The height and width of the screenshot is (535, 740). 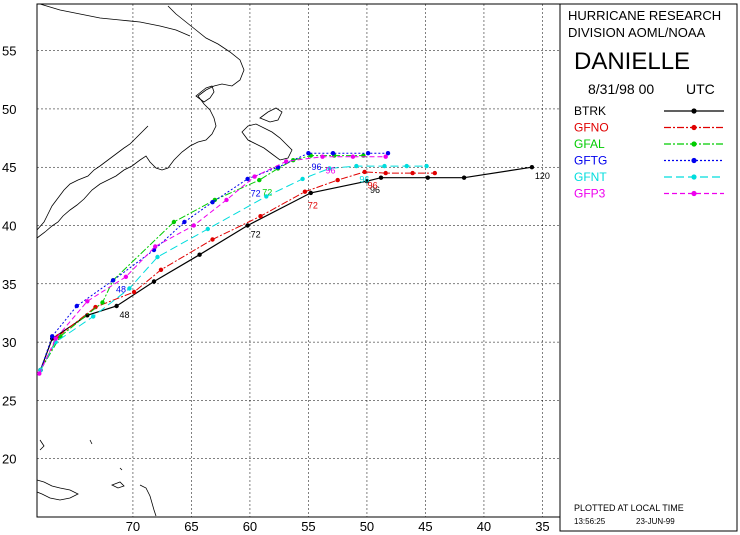 What do you see at coordinates (655, 521) in the screenshot?
I see `footer-date: 23-JUN-99` at bounding box center [655, 521].